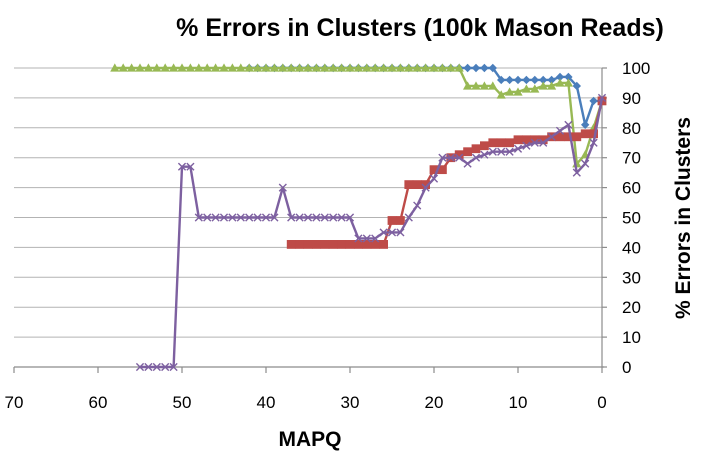 The width and height of the screenshot is (706, 457). What do you see at coordinates (434, 402) in the screenshot?
I see `x-tick-label-20: 20` at bounding box center [434, 402].